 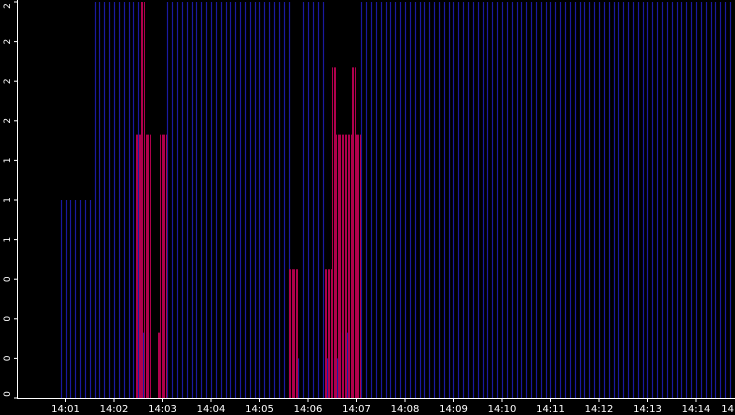 I want to click on y-tick-label-8: 2, so click(x=8, y=81).